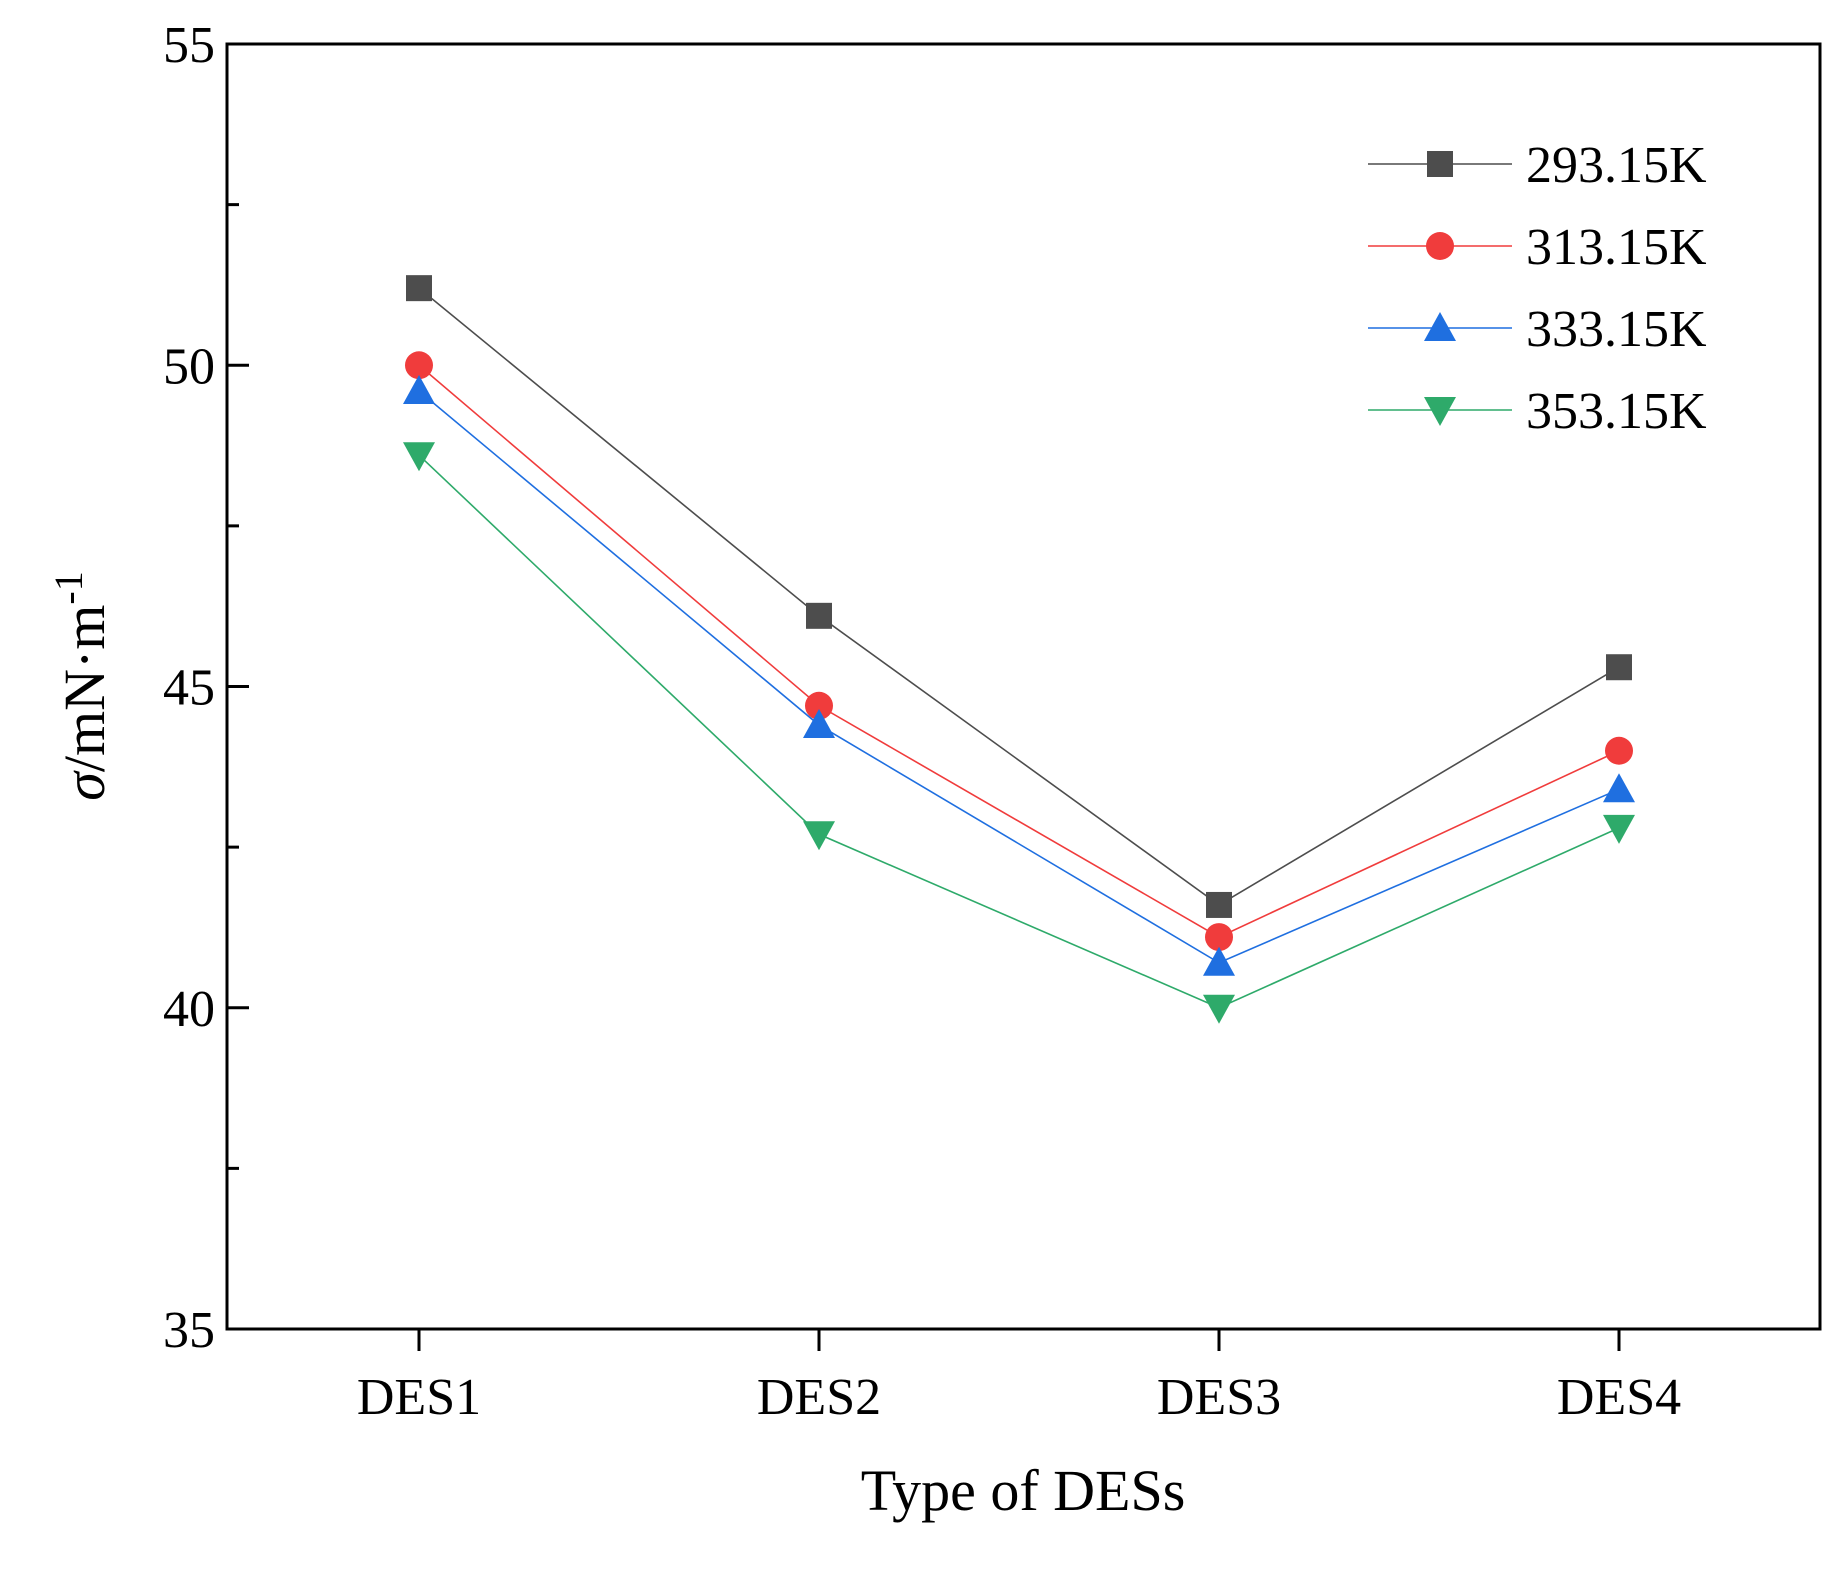 The width and height of the screenshot is (1846, 1571). What do you see at coordinates (84, 785) in the screenshot?
I see `y-axis-title-symbol: σ` at bounding box center [84, 785].